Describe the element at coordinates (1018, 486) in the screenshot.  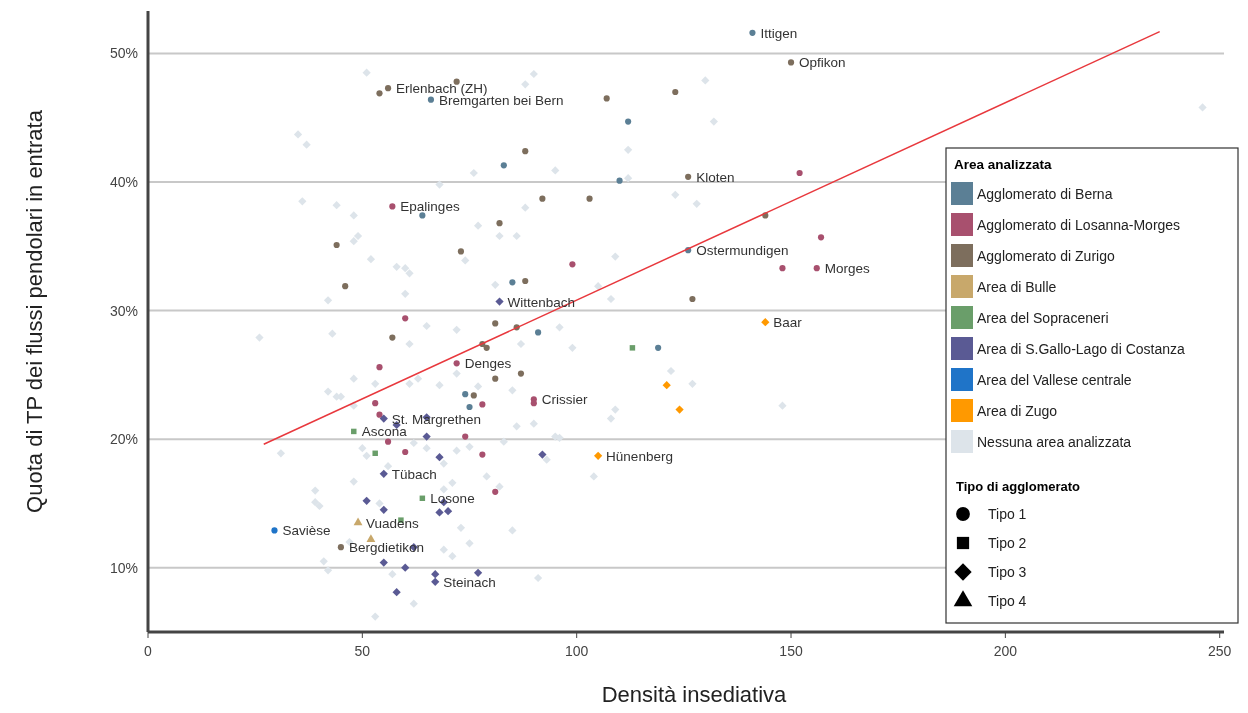
I see `text: Tipo di agglomerato` at that location.